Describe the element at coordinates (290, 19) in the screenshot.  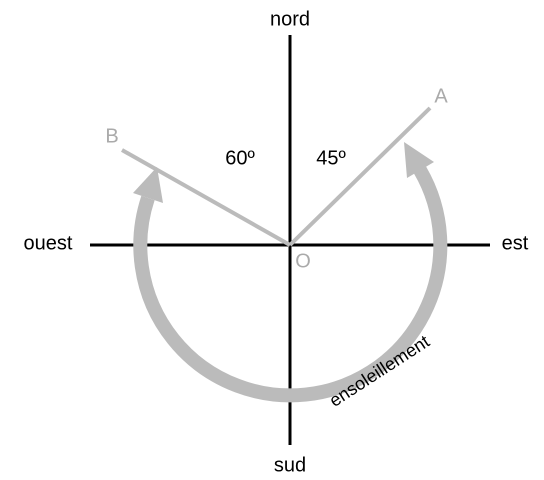
I see `label-north: nord` at that location.